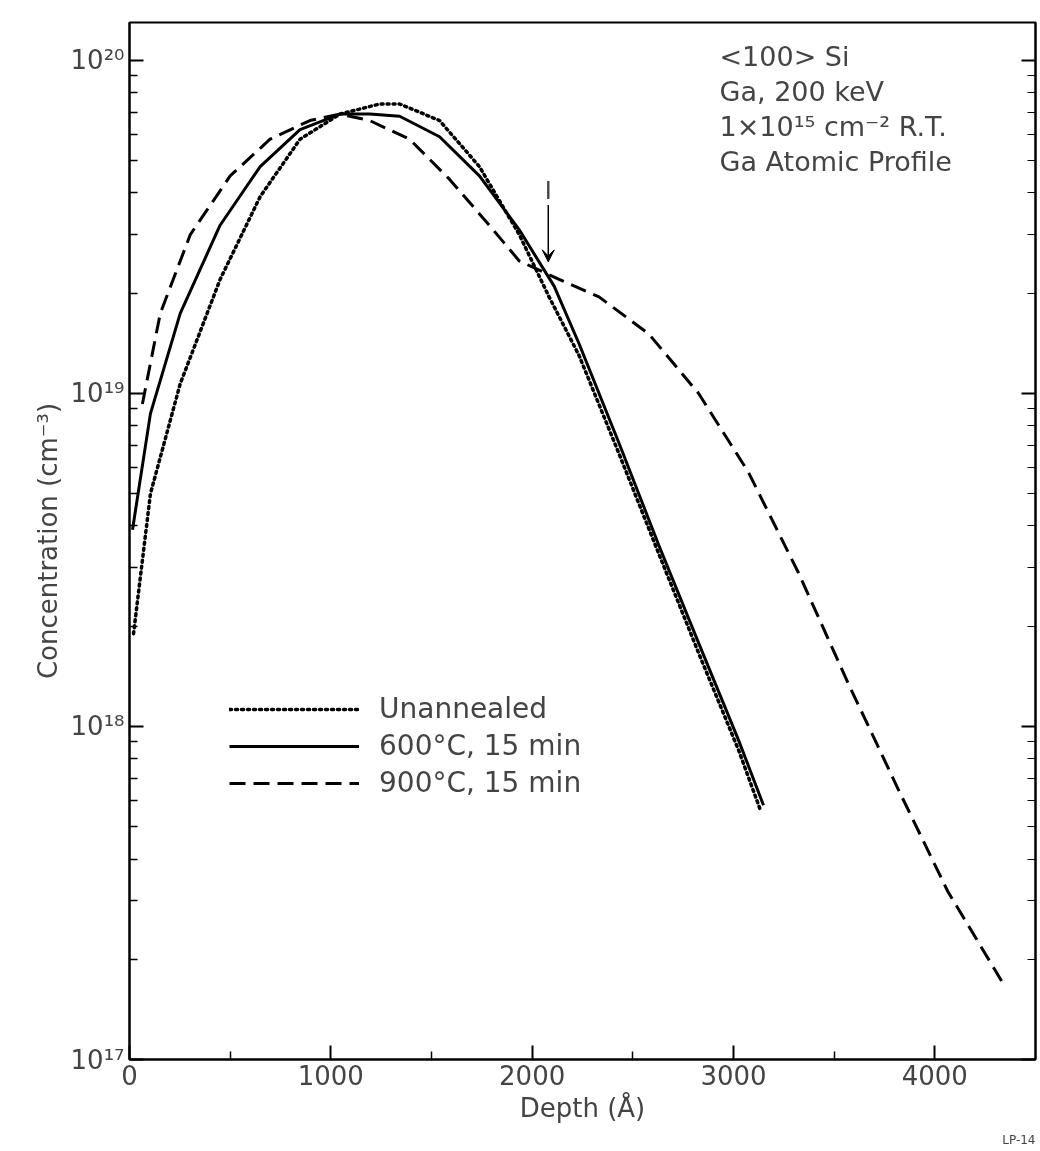 This screenshot has width=1040, height=1151. I want to click on legend-label: 600°C, 15 min, so click(480, 745).